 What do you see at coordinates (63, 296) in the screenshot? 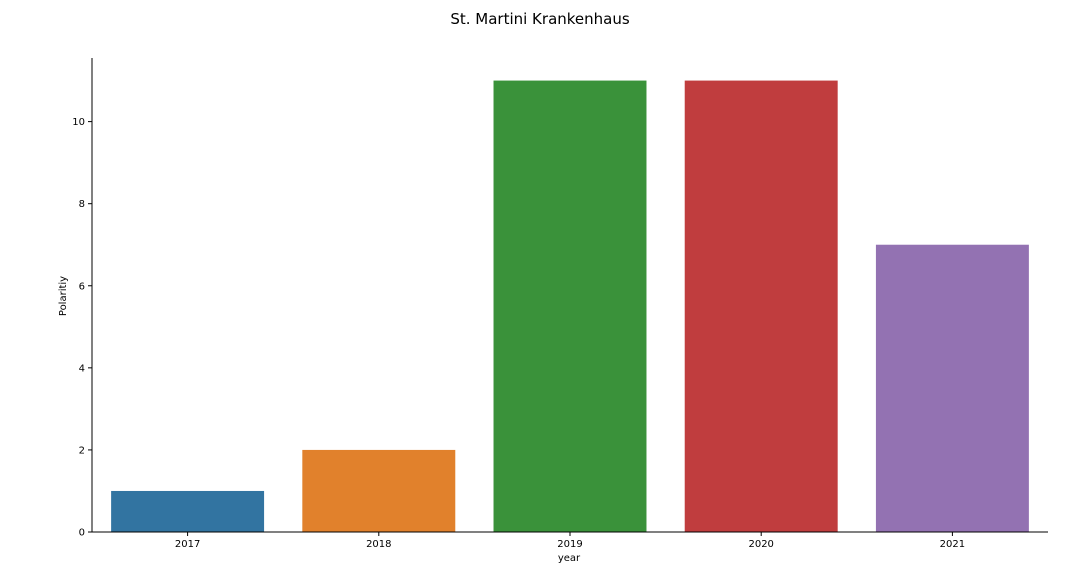
I see `y-axis-label: Polaritiy` at bounding box center [63, 296].